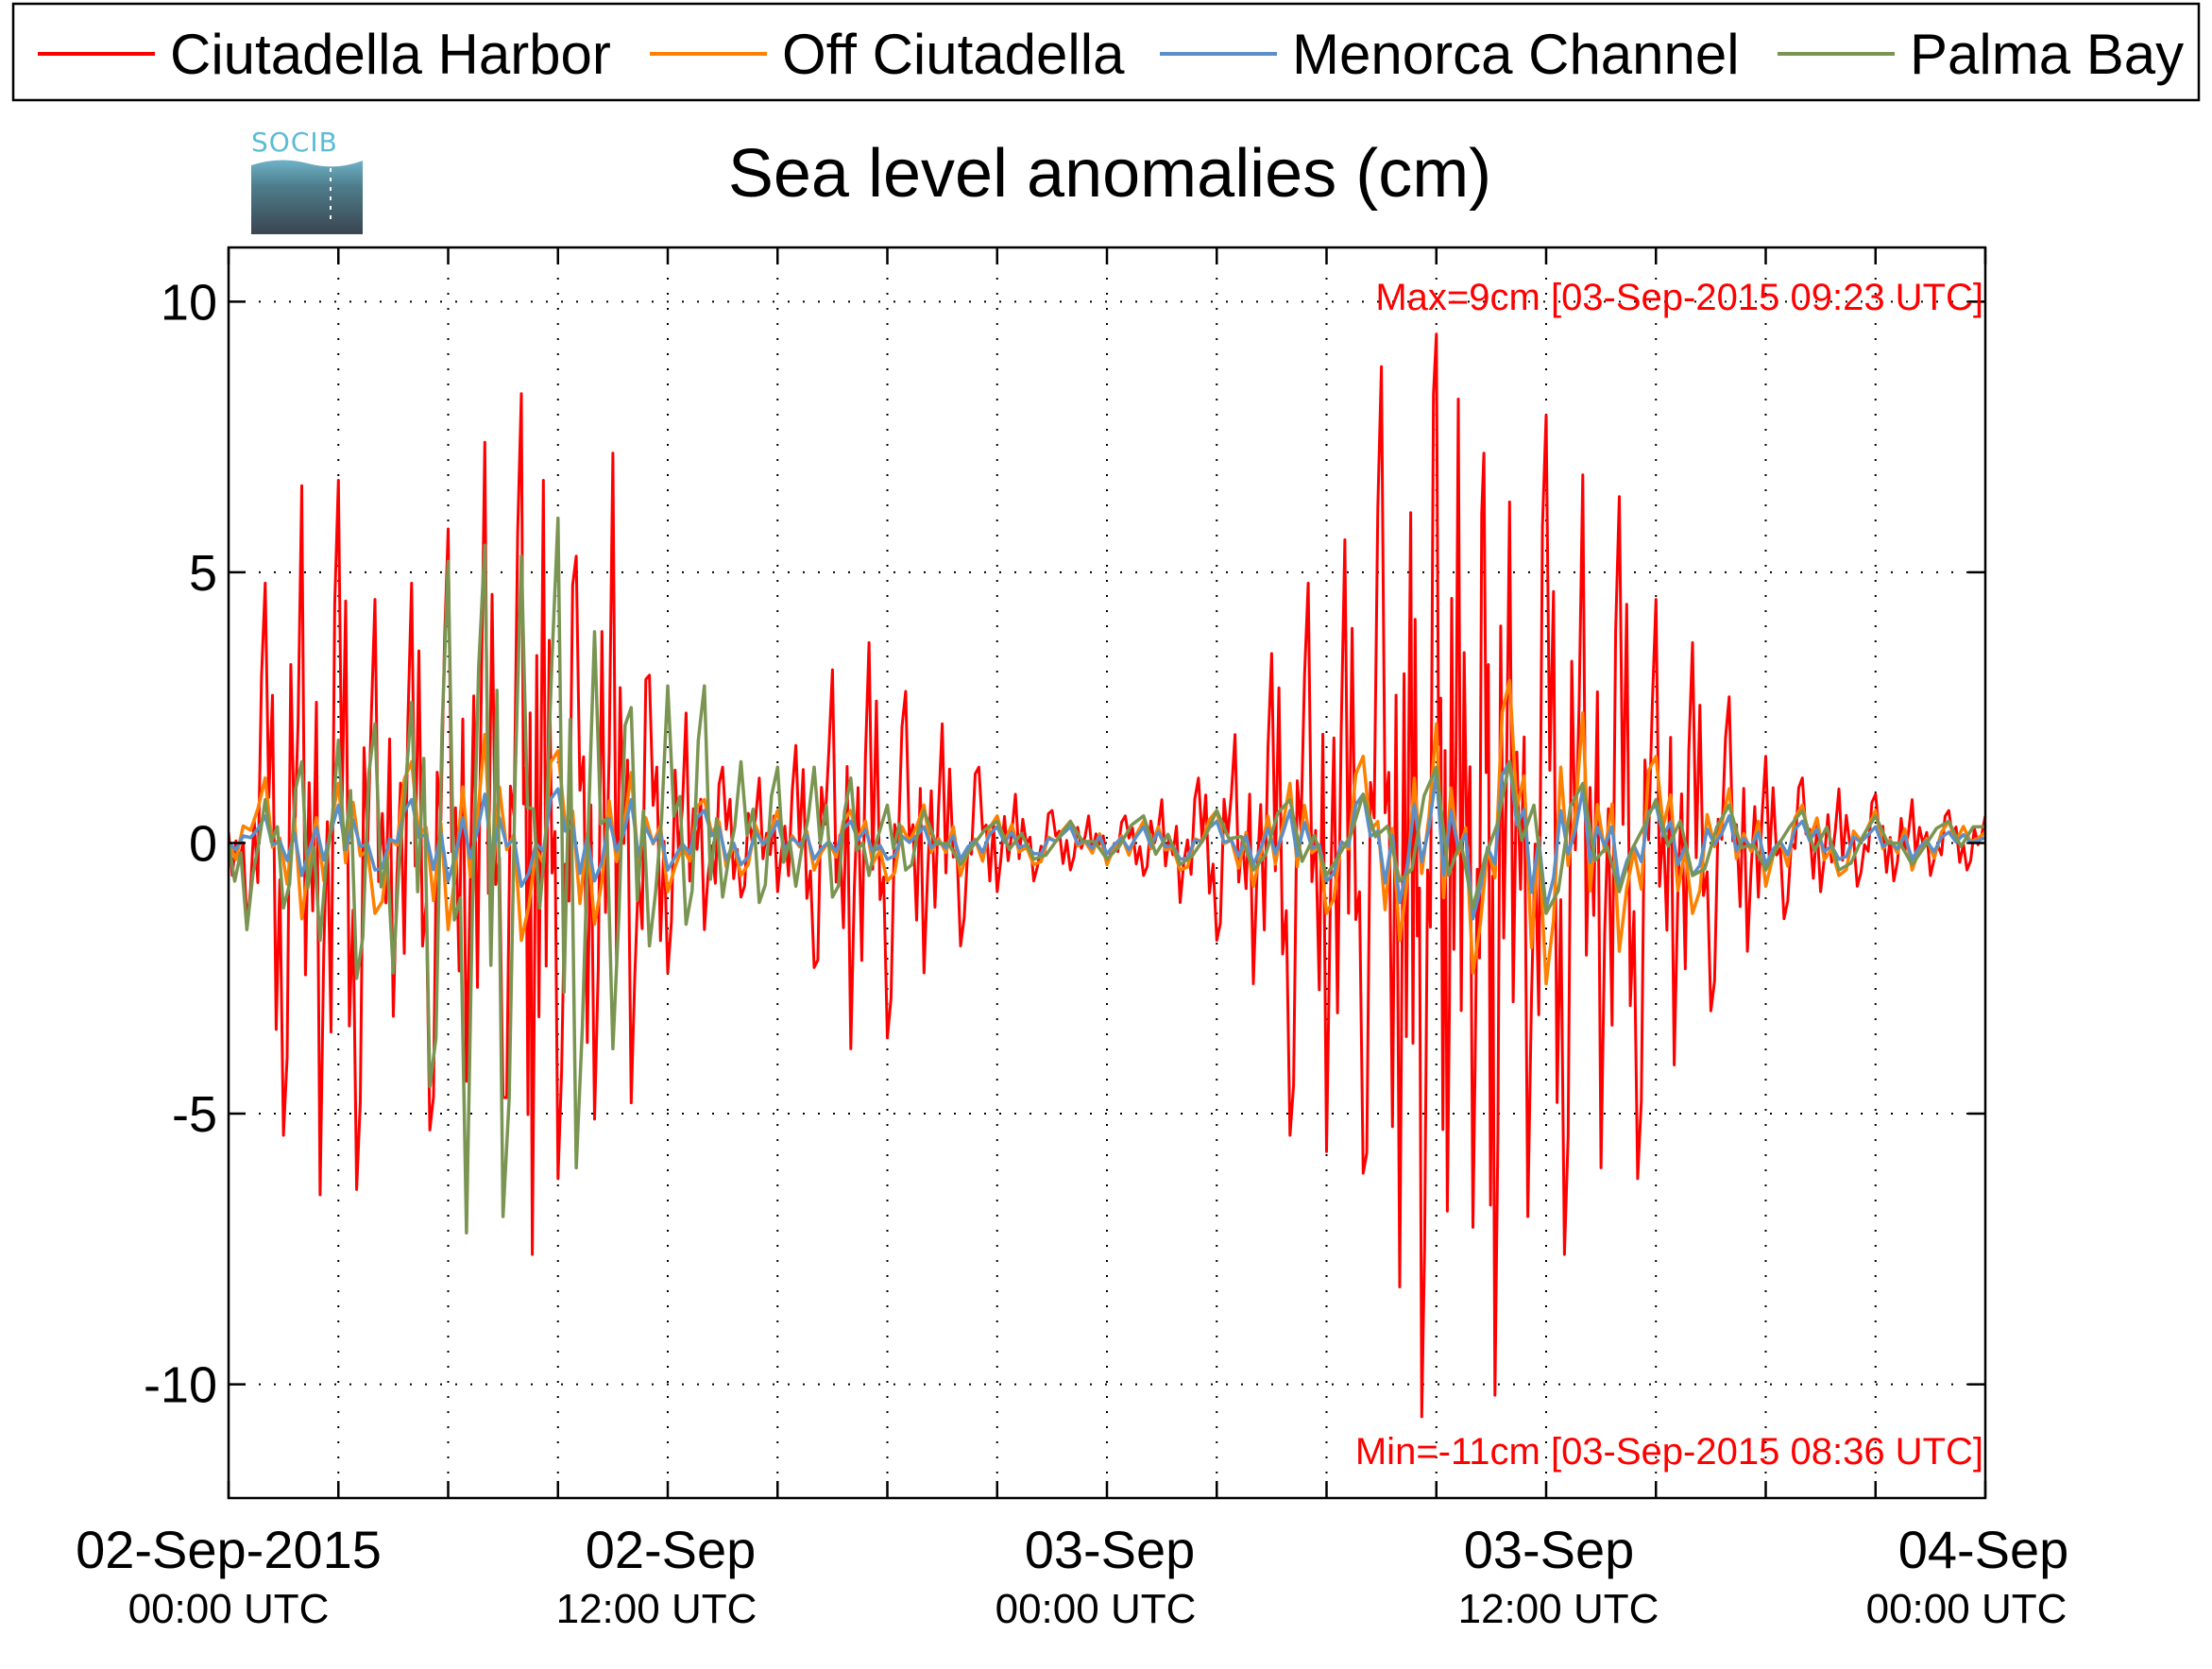 The width and height of the screenshot is (2212, 1669). Describe the element at coordinates (953, 55) in the screenshot. I see `legend-label: Off Ciutadella` at that location.